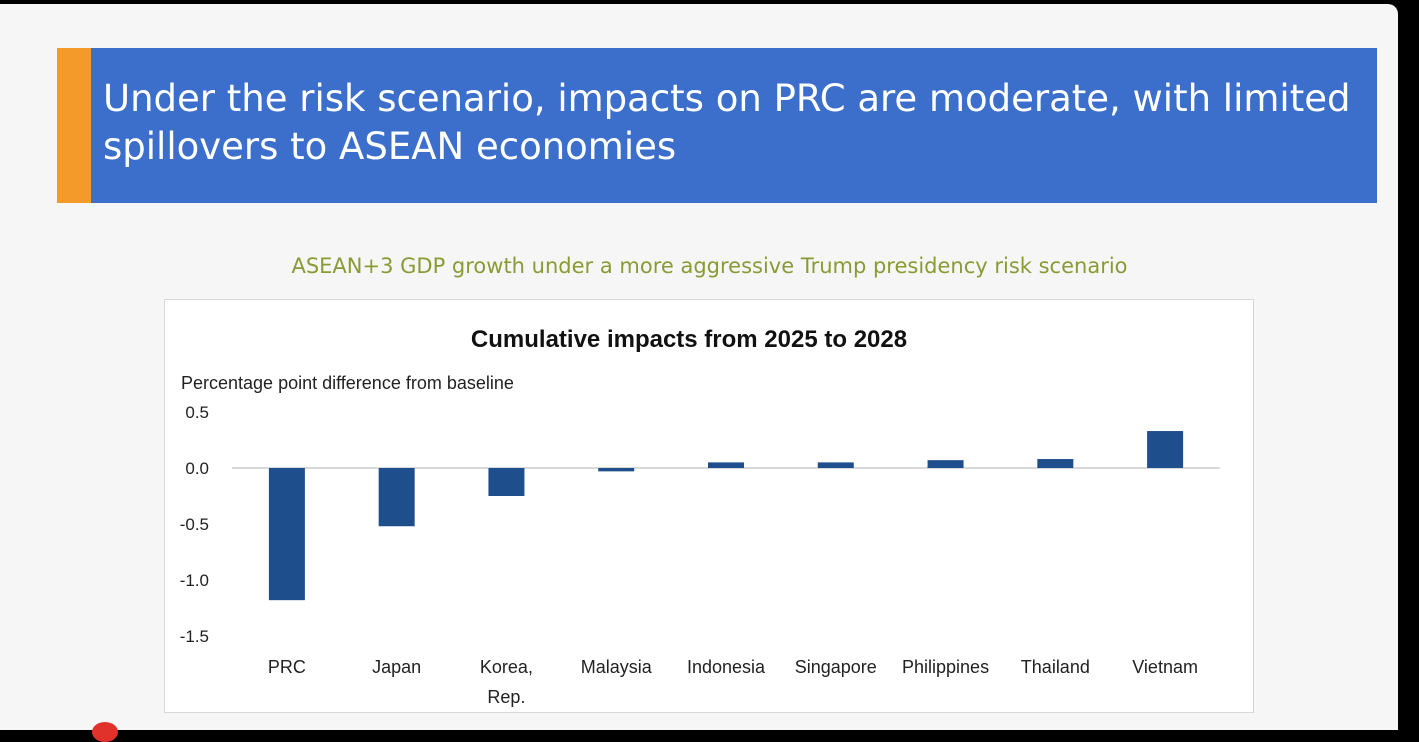  Describe the element at coordinates (1055, 667) in the screenshot. I see `x-tick-label: Thailand` at that location.